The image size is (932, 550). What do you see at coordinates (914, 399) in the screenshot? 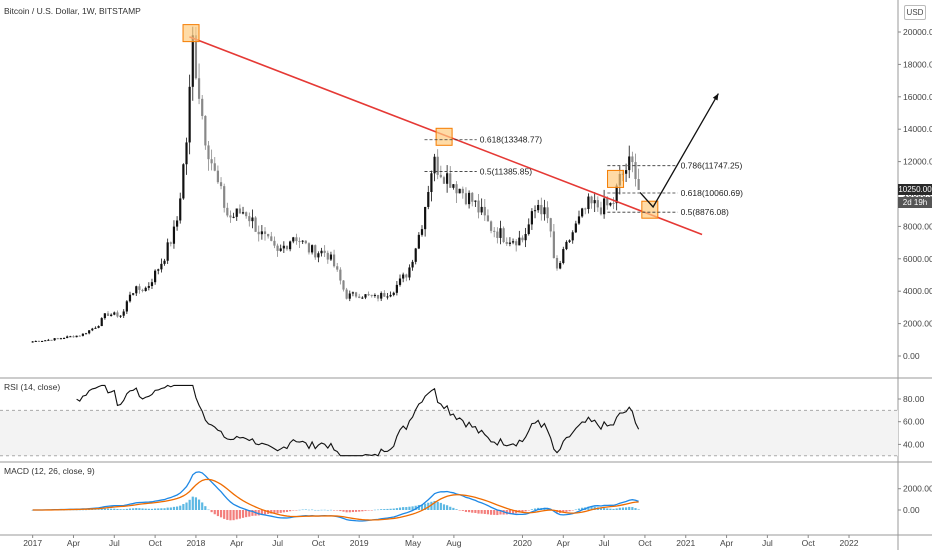
I see `rsi-tick-label: 80.00` at bounding box center [914, 399].